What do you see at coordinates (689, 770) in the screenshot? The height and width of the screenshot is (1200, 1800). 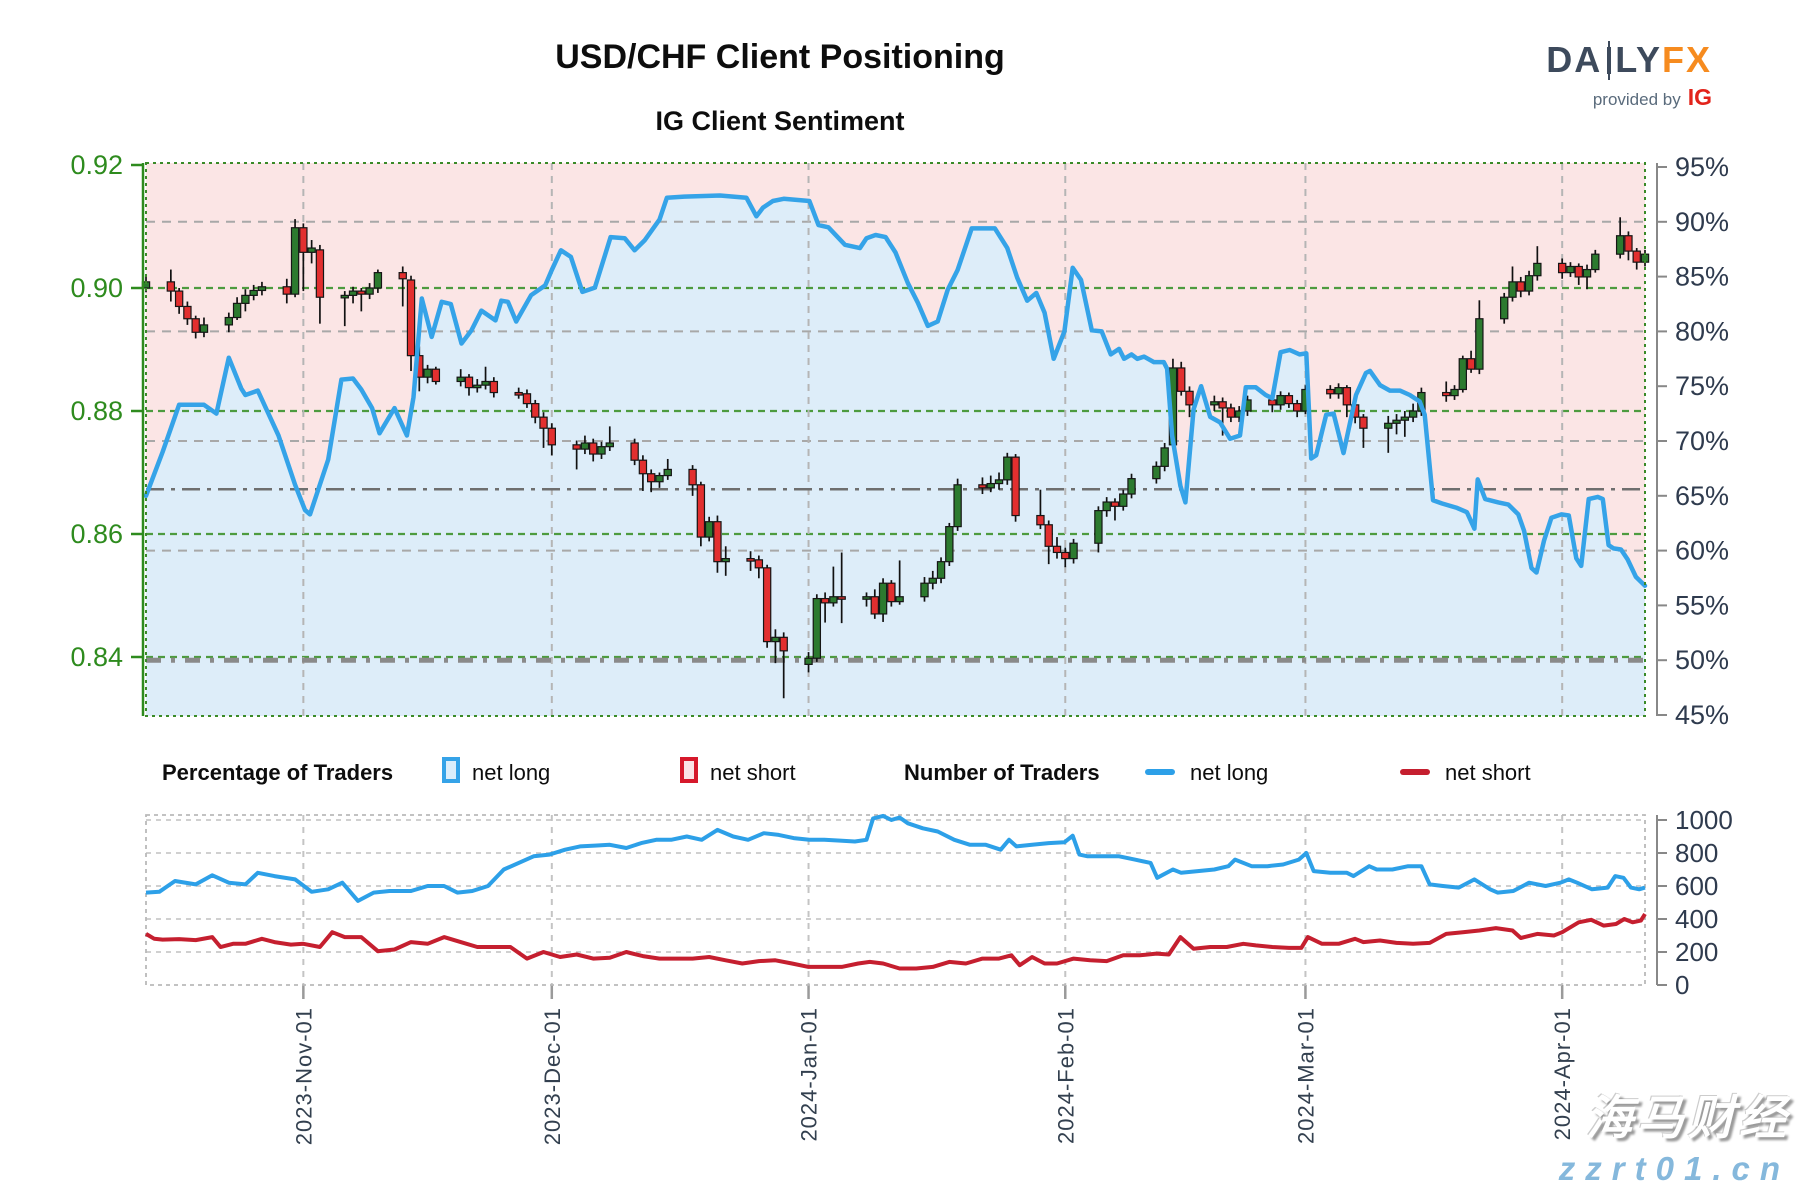 I see `legend-pct-net-short-swatch` at bounding box center [689, 770].